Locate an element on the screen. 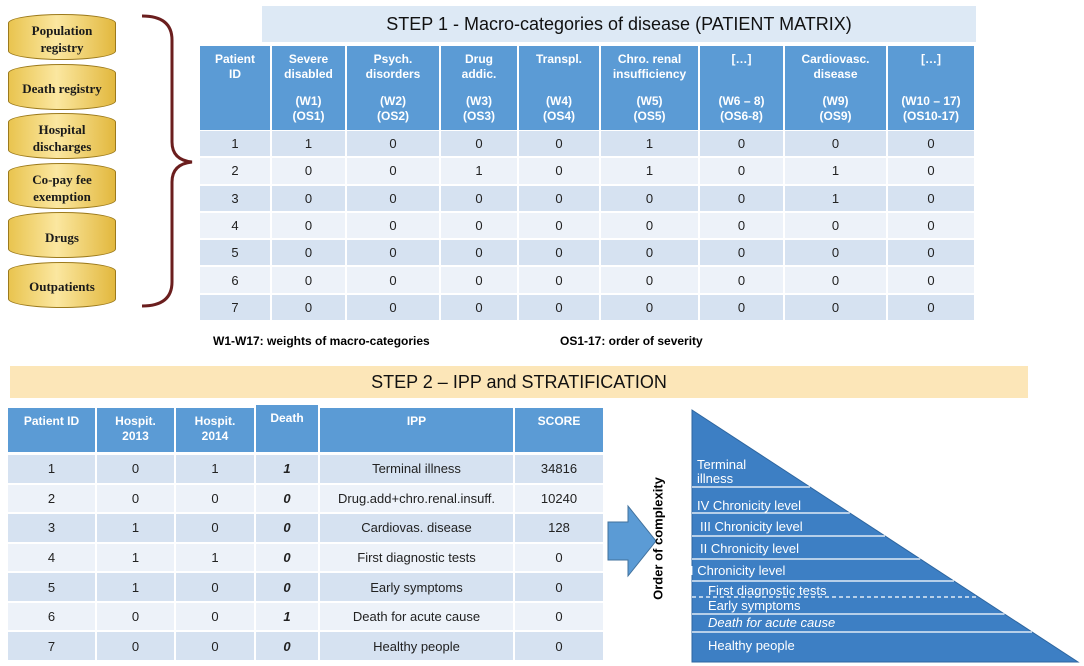  header-cell: Chro. renal insufficiency (W5) (OS5) is located at coordinates (649, 88).